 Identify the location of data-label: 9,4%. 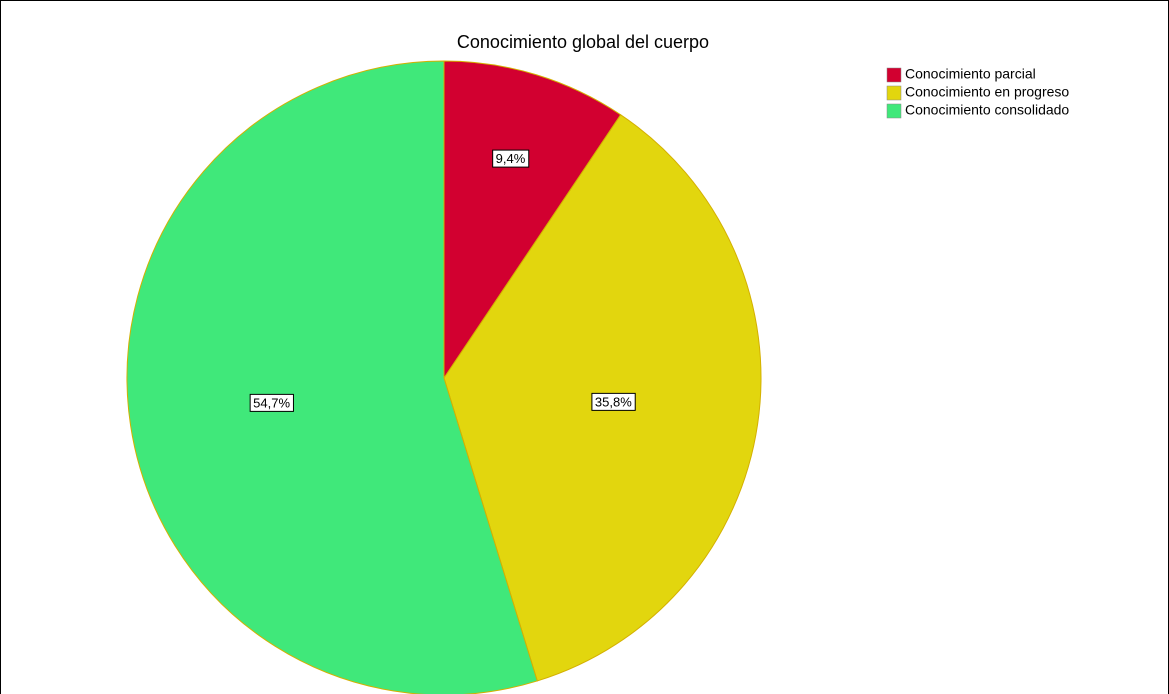
(511, 158).